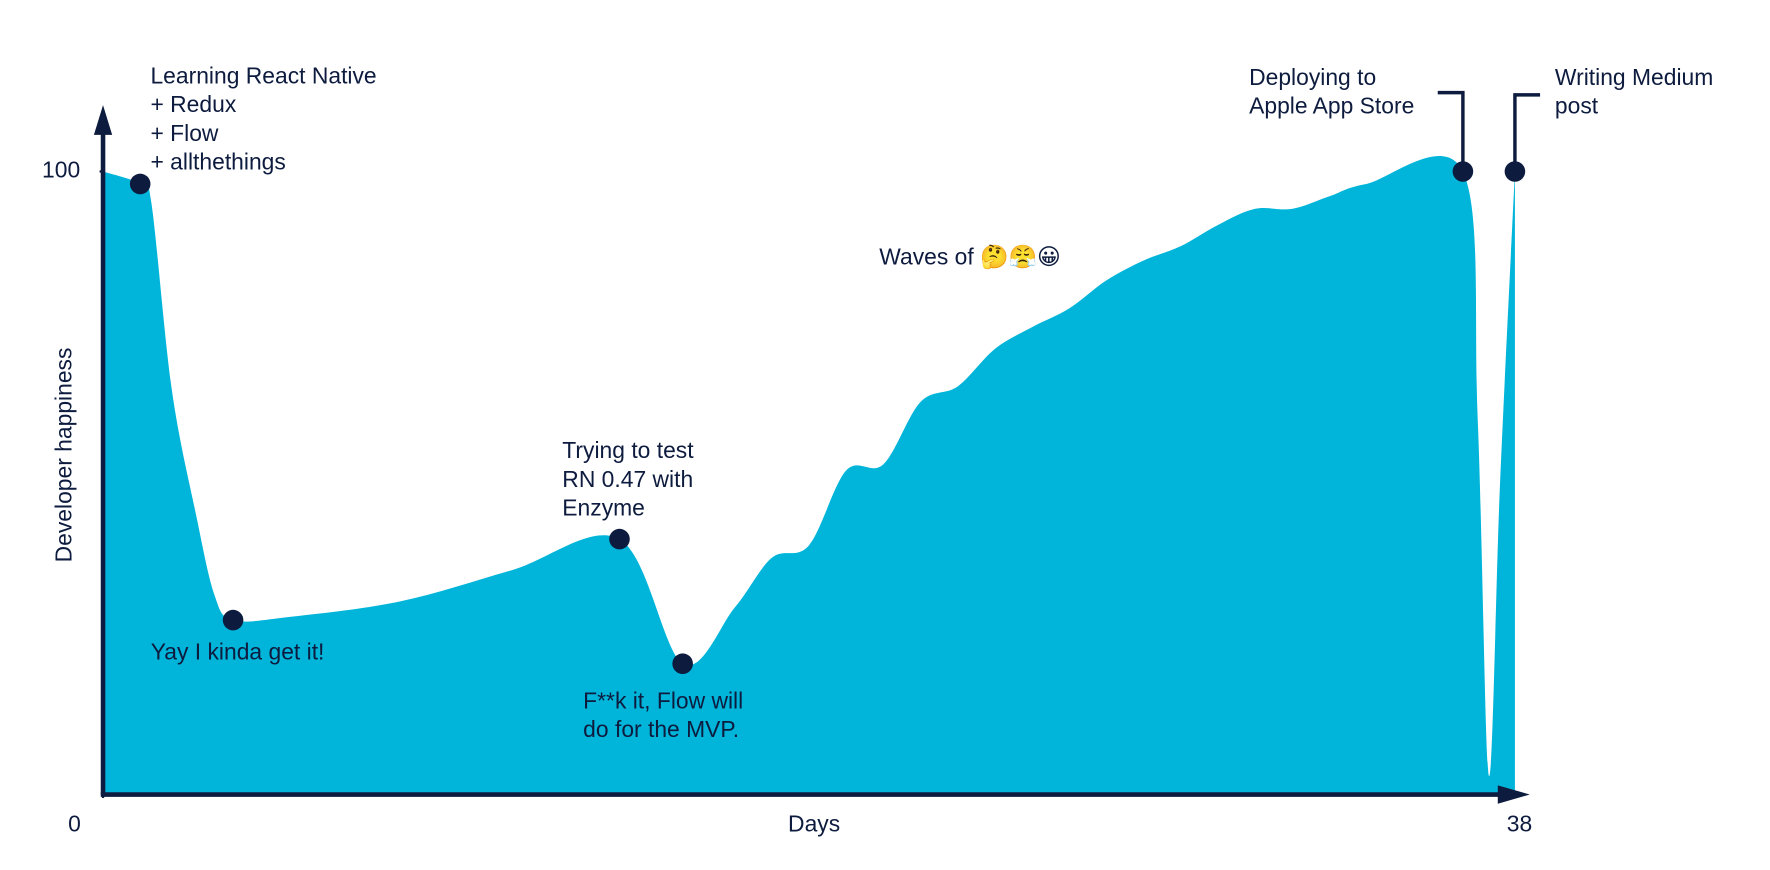 This screenshot has width=1770, height=870. I want to click on annotation-text: Learning React Native, so click(263, 76).